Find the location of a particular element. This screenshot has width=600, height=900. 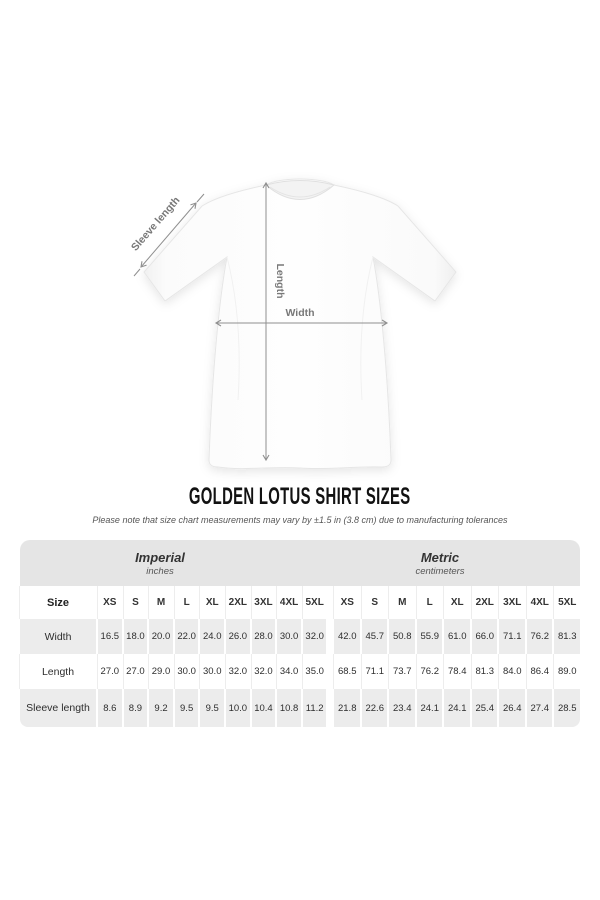

table-cell: 21.8 is located at coordinates (347, 708).